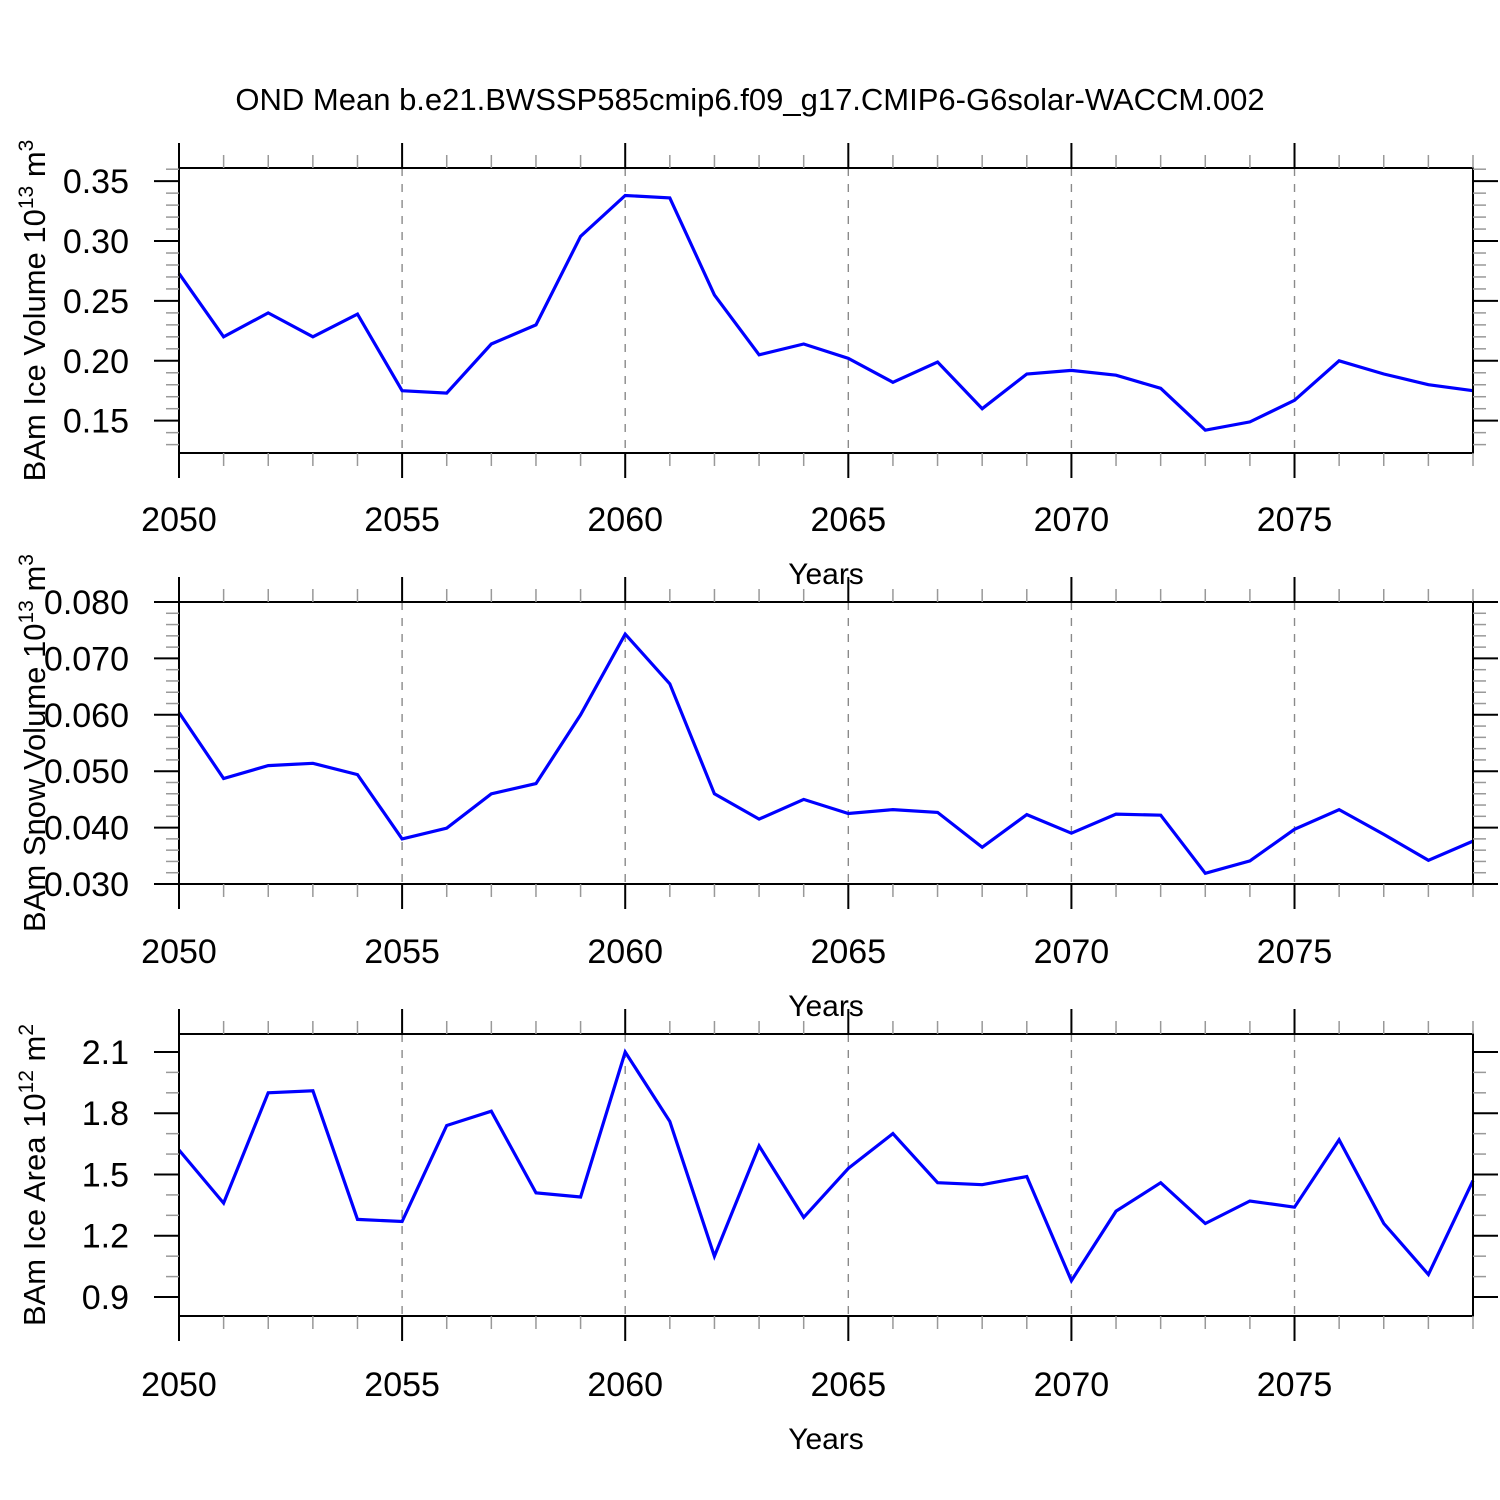  What do you see at coordinates (105, 1298) in the screenshot?
I see `y-tick-label: 0.9` at bounding box center [105, 1298].